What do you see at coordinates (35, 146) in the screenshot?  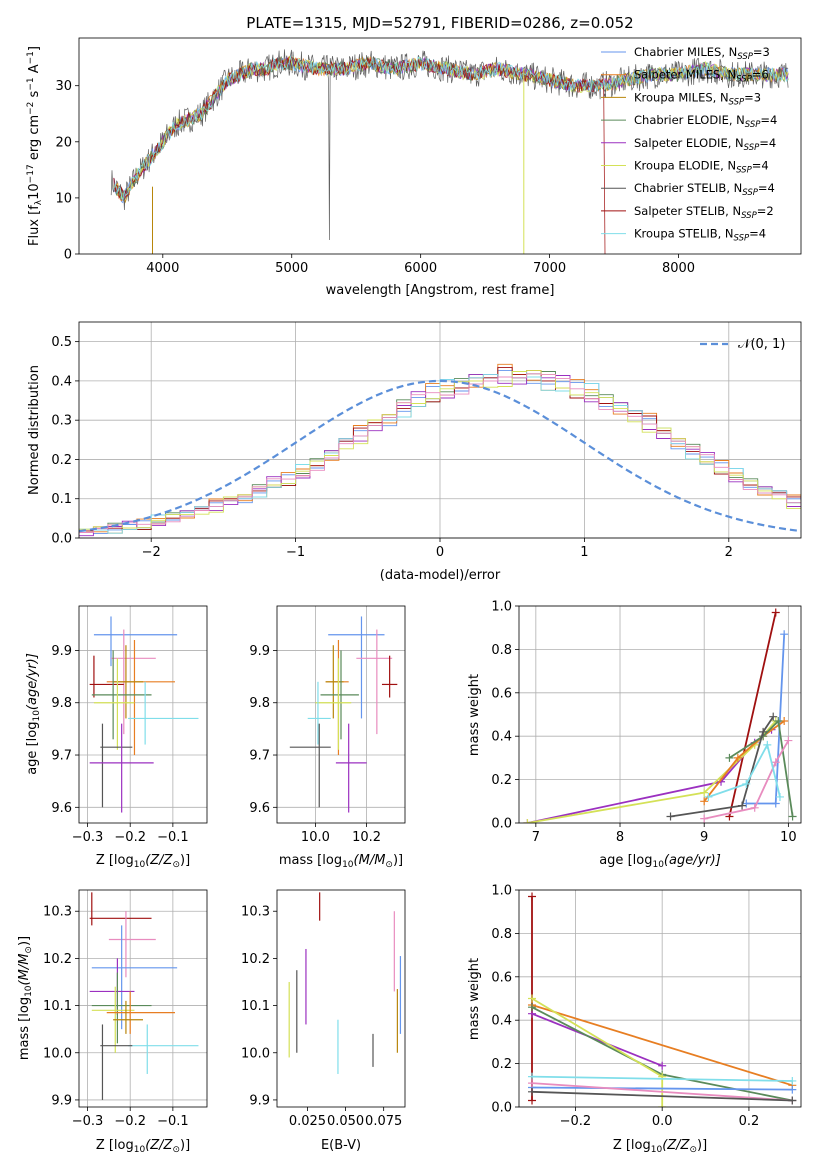 I see `y-axis-label: Flux [fλ10−17 erg cm−2 s−1 A−1]` at bounding box center [35, 146].